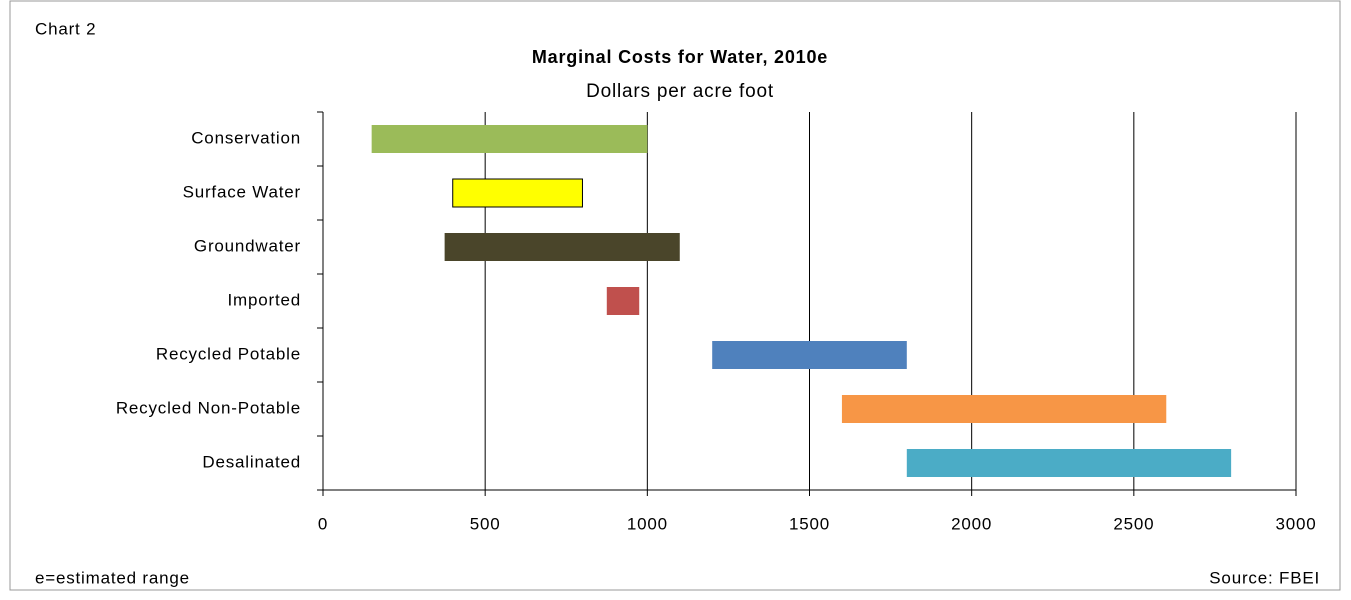 The image size is (1351, 600). What do you see at coordinates (65, 28) in the screenshot?
I see `chart-label: Chart 2` at bounding box center [65, 28].